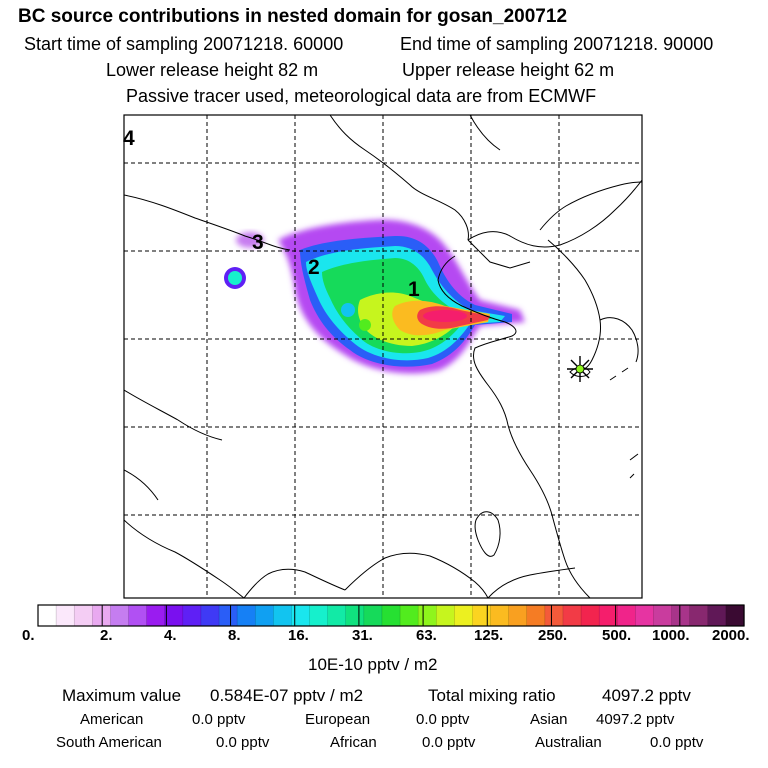  Describe the element at coordinates (646, 695) in the screenshot. I see `total-mixing-value: 4097.2 pptv` at that location.